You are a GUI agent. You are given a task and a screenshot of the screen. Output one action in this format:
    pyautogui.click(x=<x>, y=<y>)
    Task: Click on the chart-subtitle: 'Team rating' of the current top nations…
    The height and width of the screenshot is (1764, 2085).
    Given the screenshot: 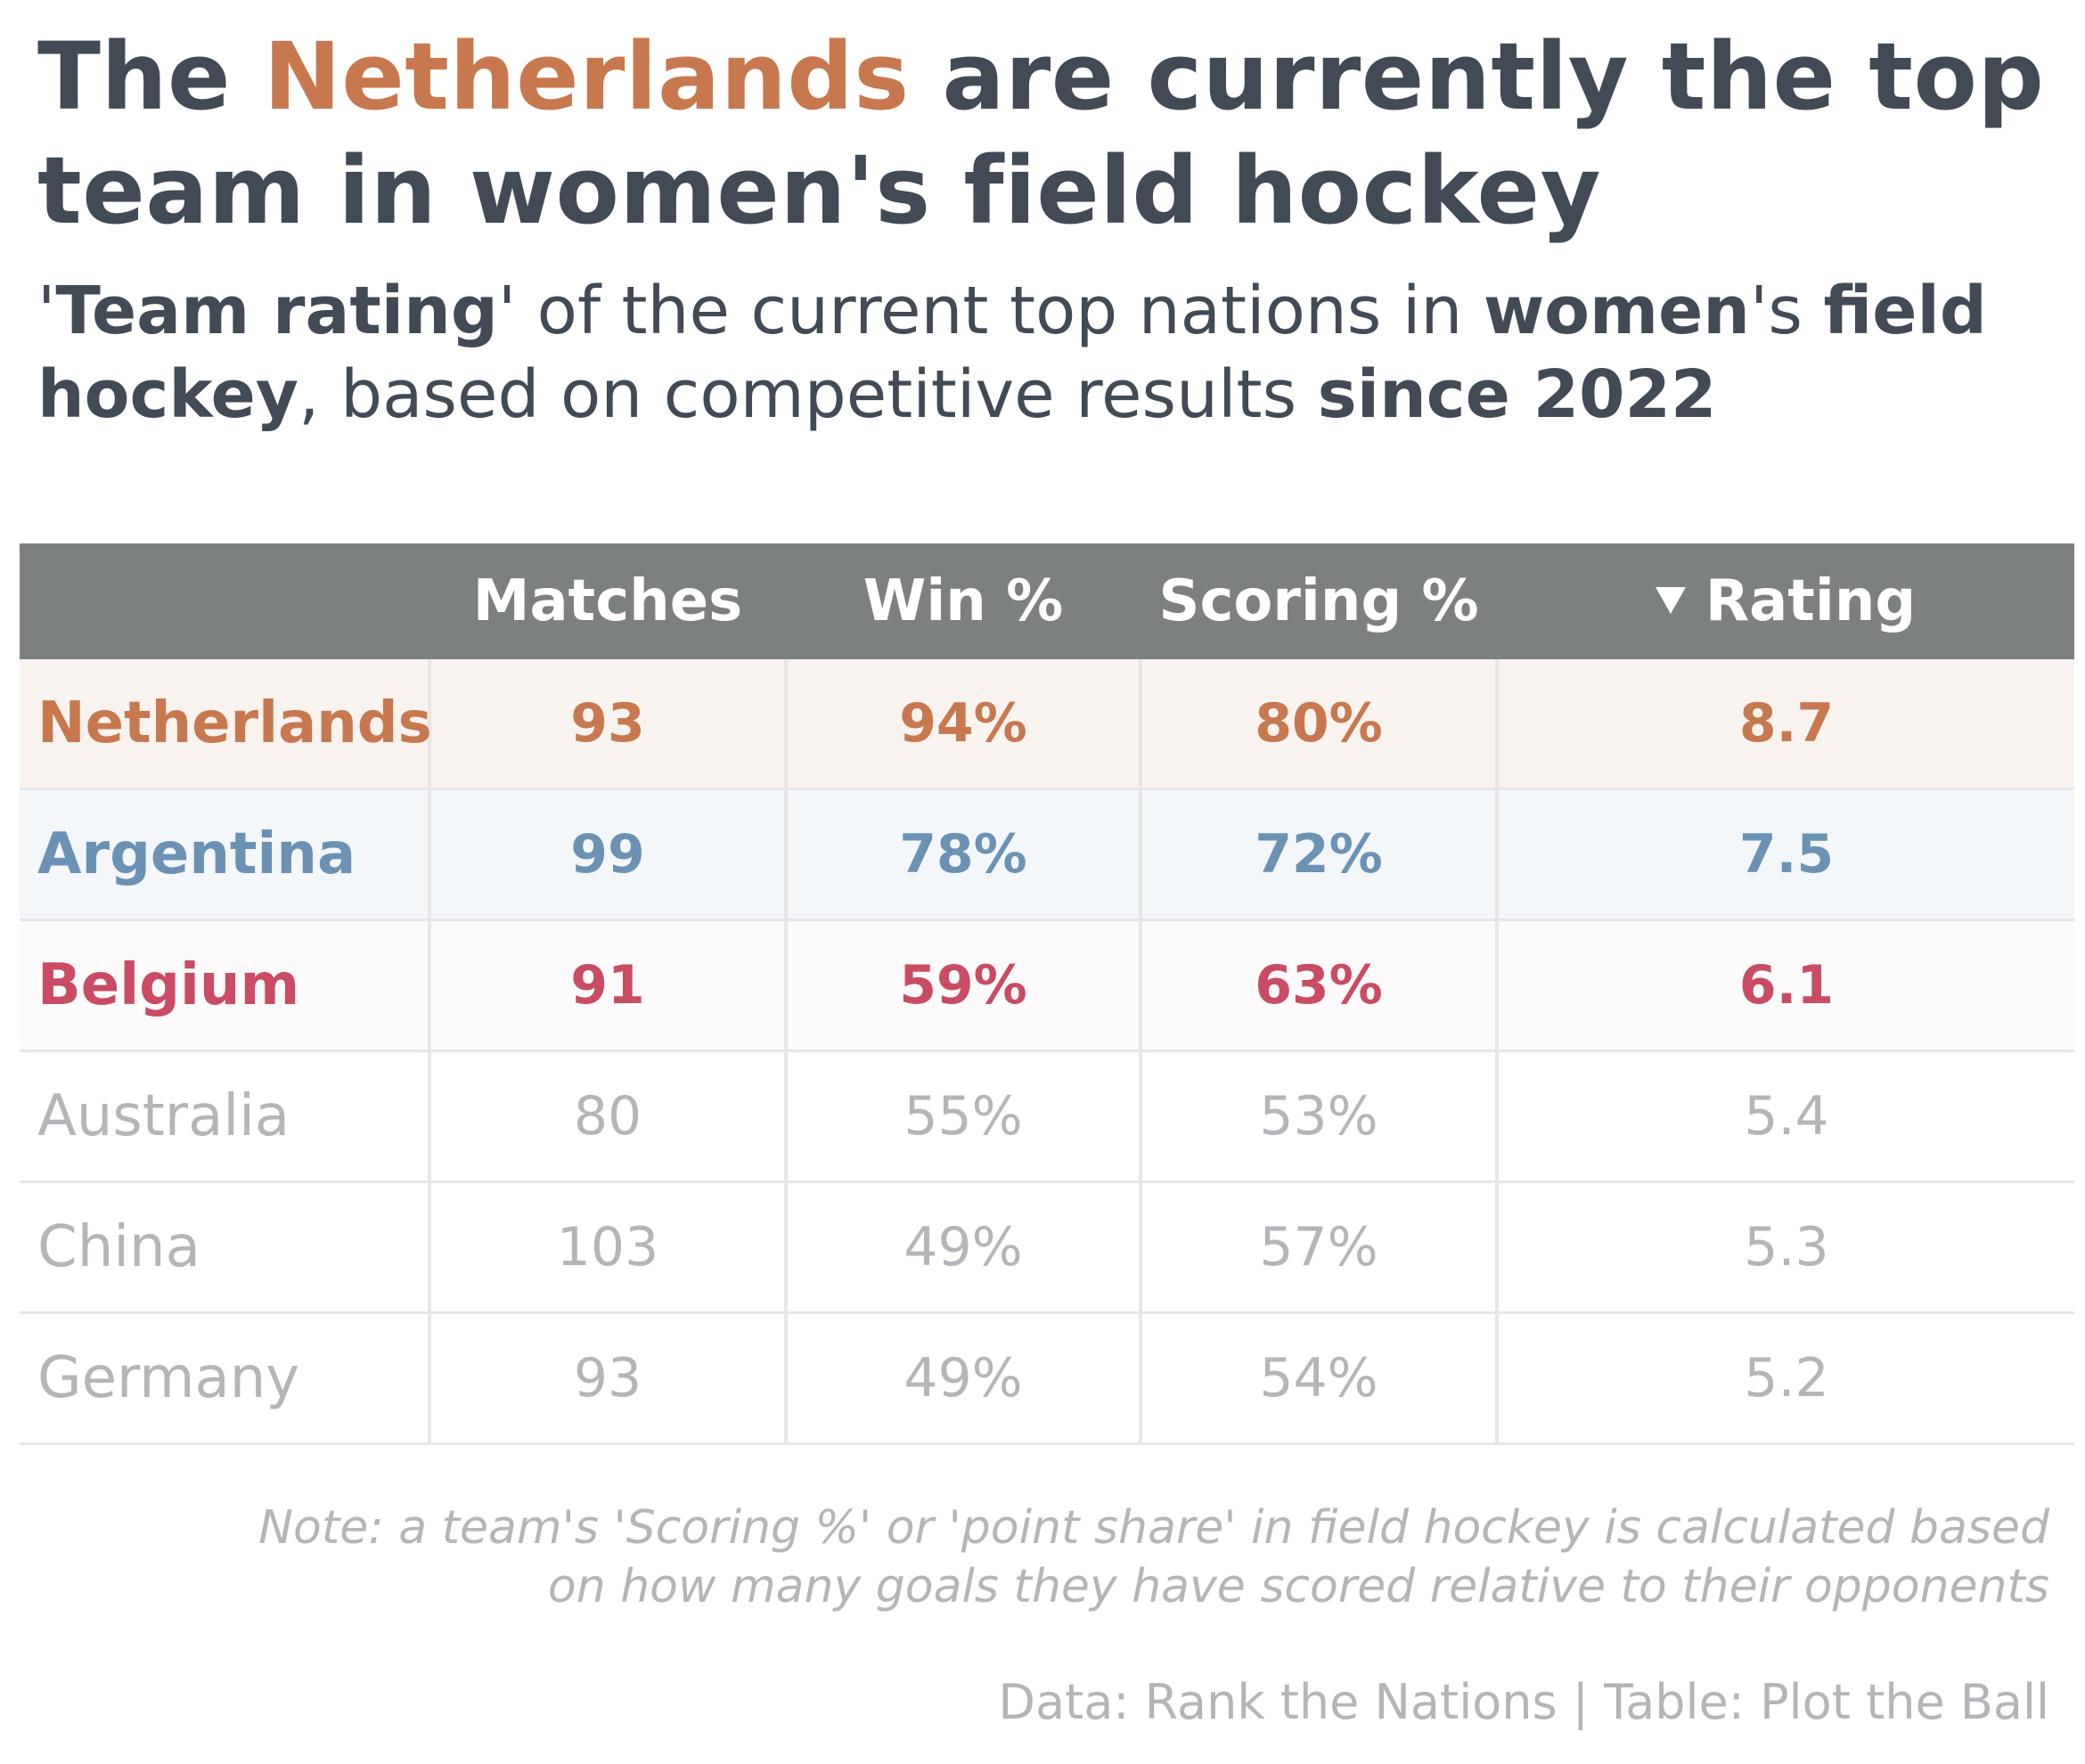 What is the action you would take?
    pyautogui.click(x=1044, y=353)
    